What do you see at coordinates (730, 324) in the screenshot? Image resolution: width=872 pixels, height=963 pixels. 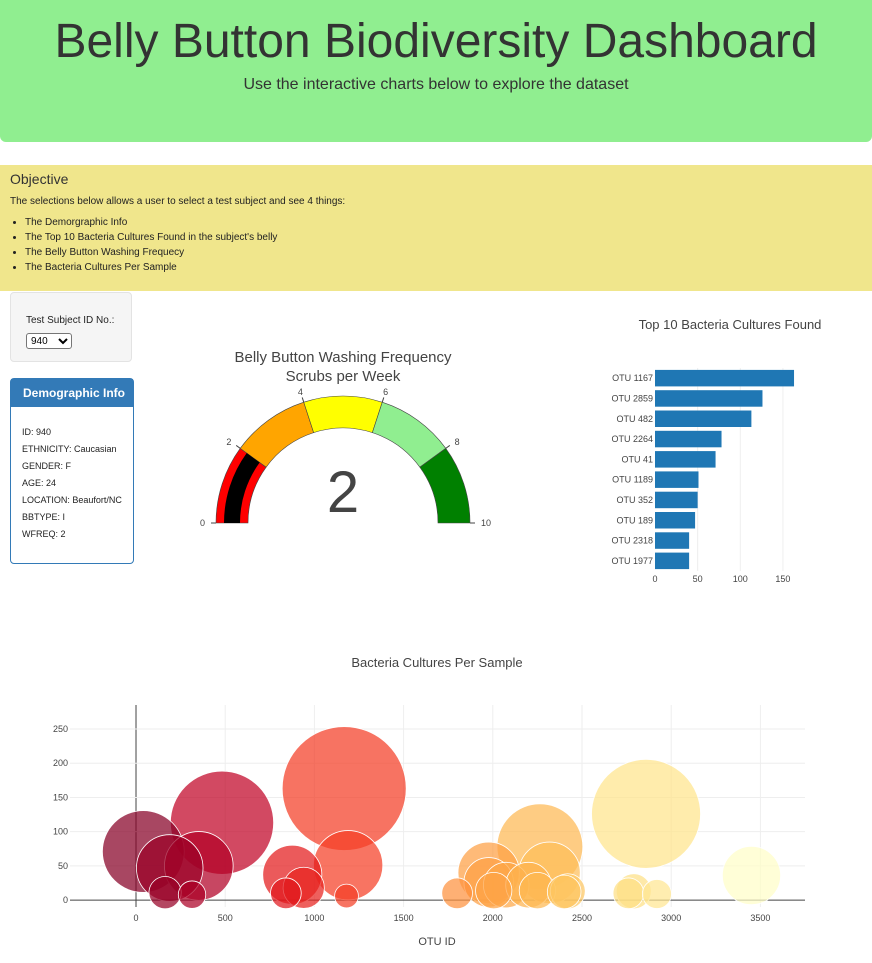 I see `bar-chart-title: Top 10 Bacteria Cultures Found` at bounding box center [730, 324].